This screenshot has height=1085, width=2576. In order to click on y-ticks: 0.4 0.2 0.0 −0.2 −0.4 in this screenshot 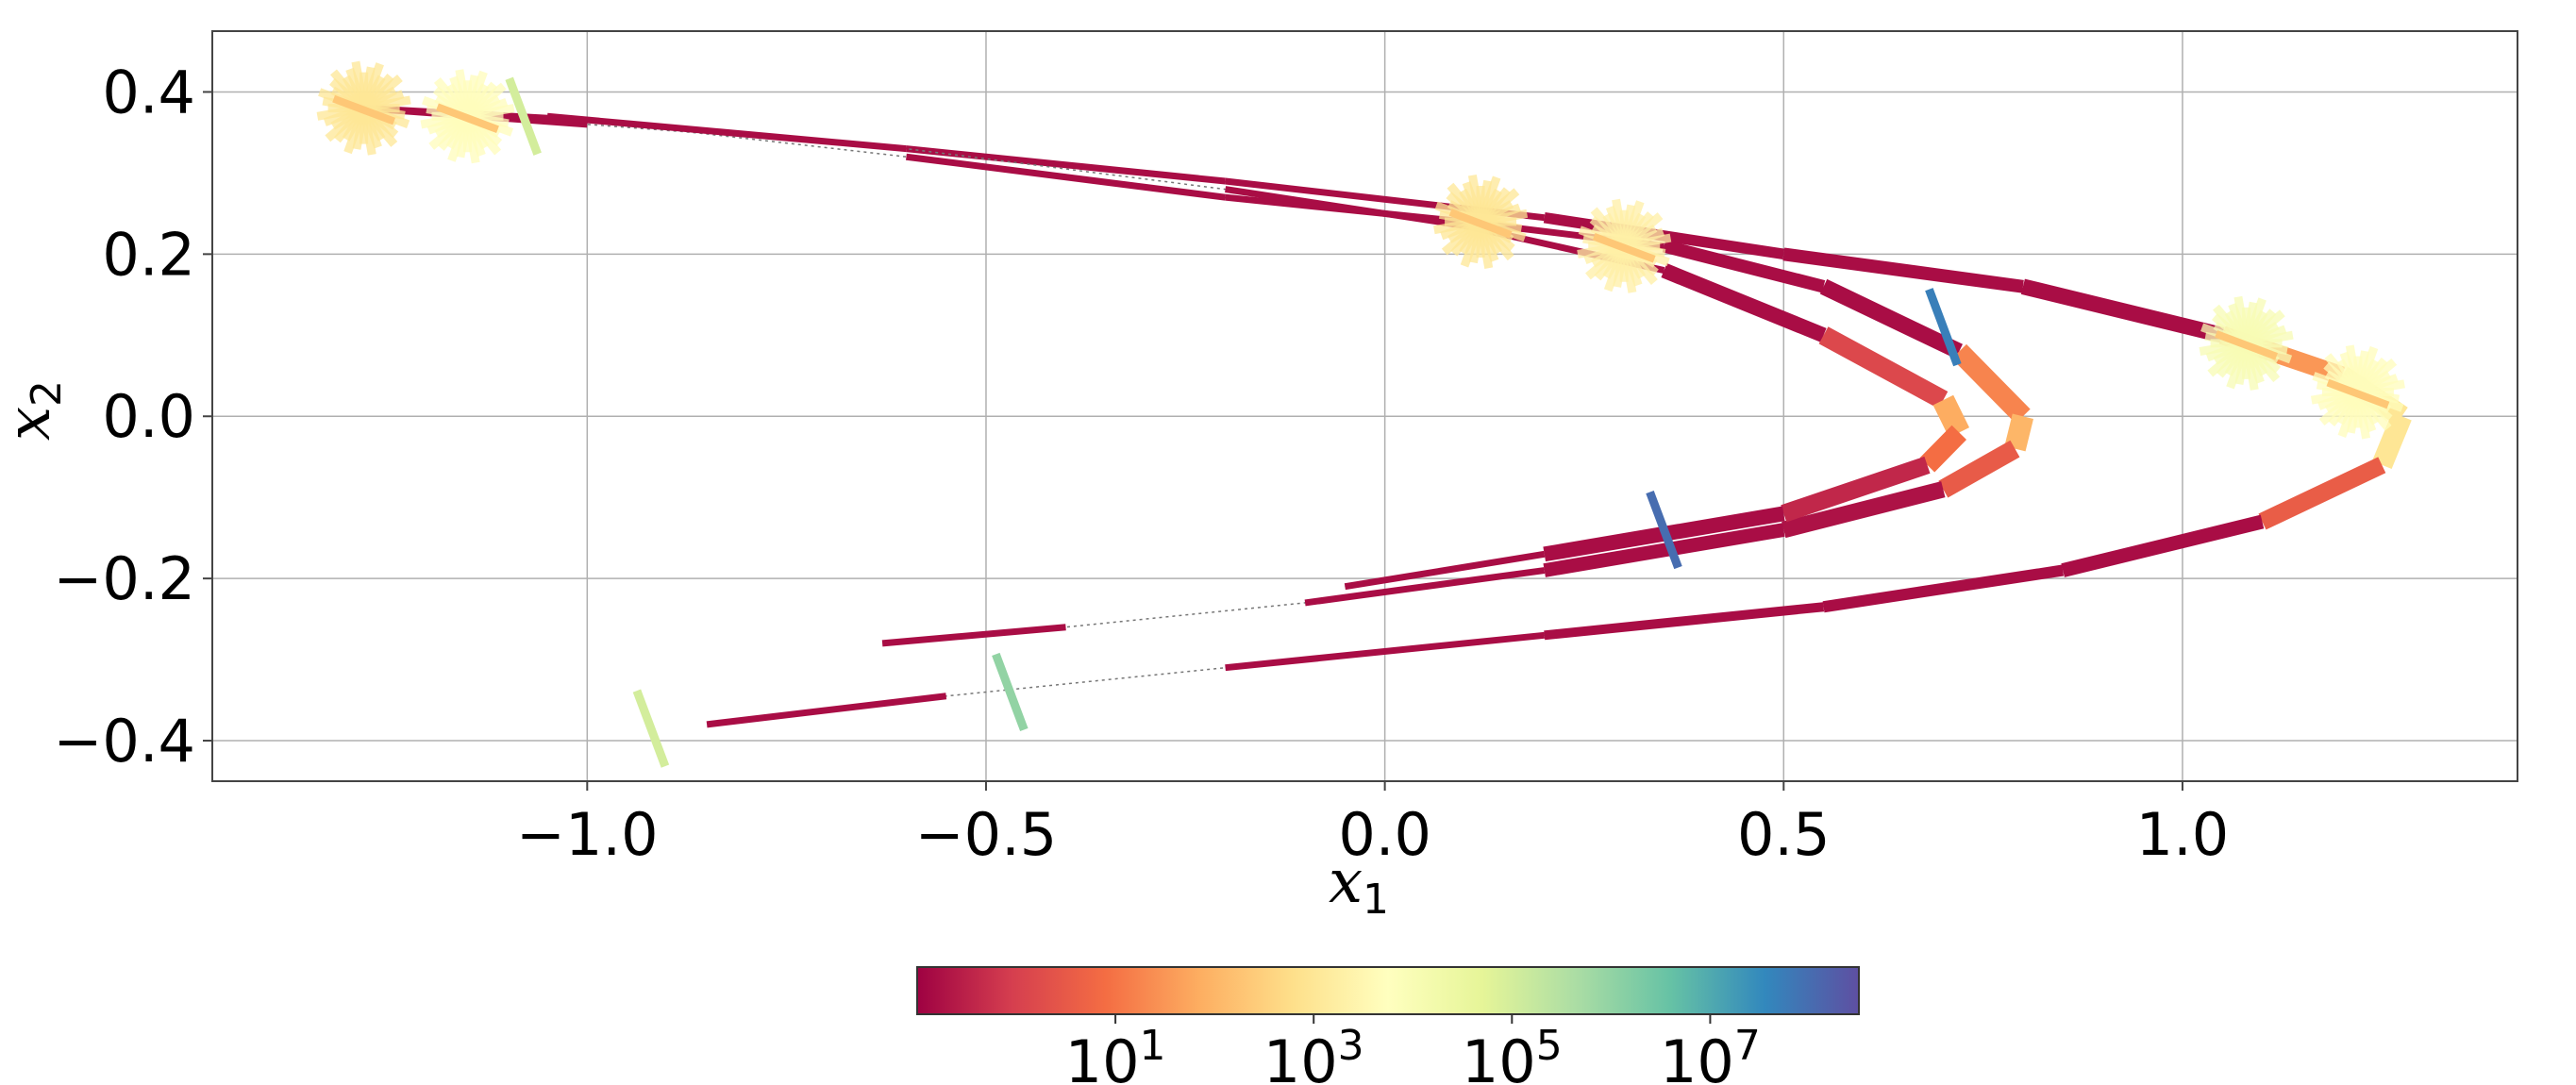, I will do `click(132, 417)`.